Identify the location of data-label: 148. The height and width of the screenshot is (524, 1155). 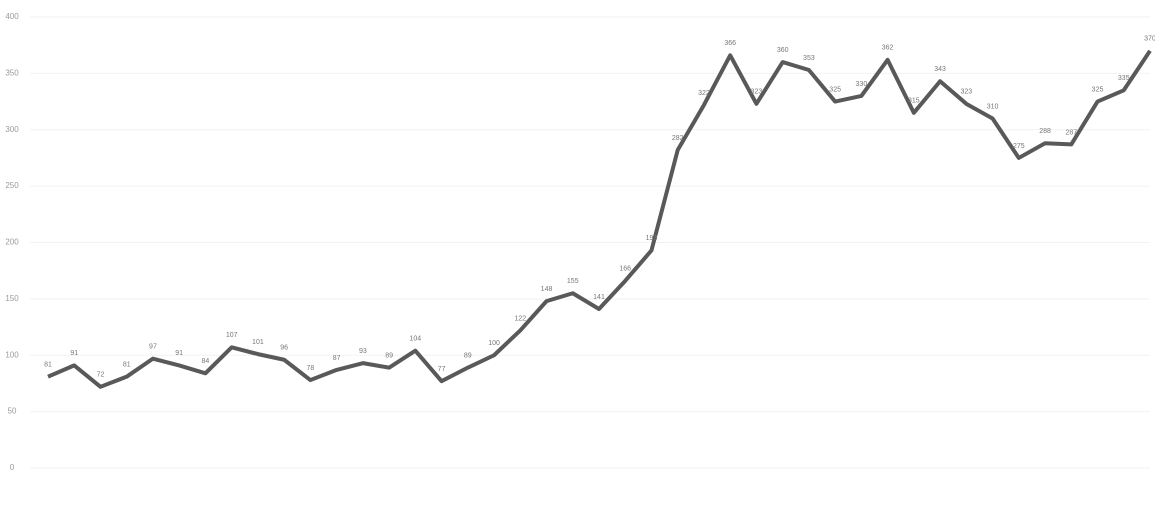
(547, 289).